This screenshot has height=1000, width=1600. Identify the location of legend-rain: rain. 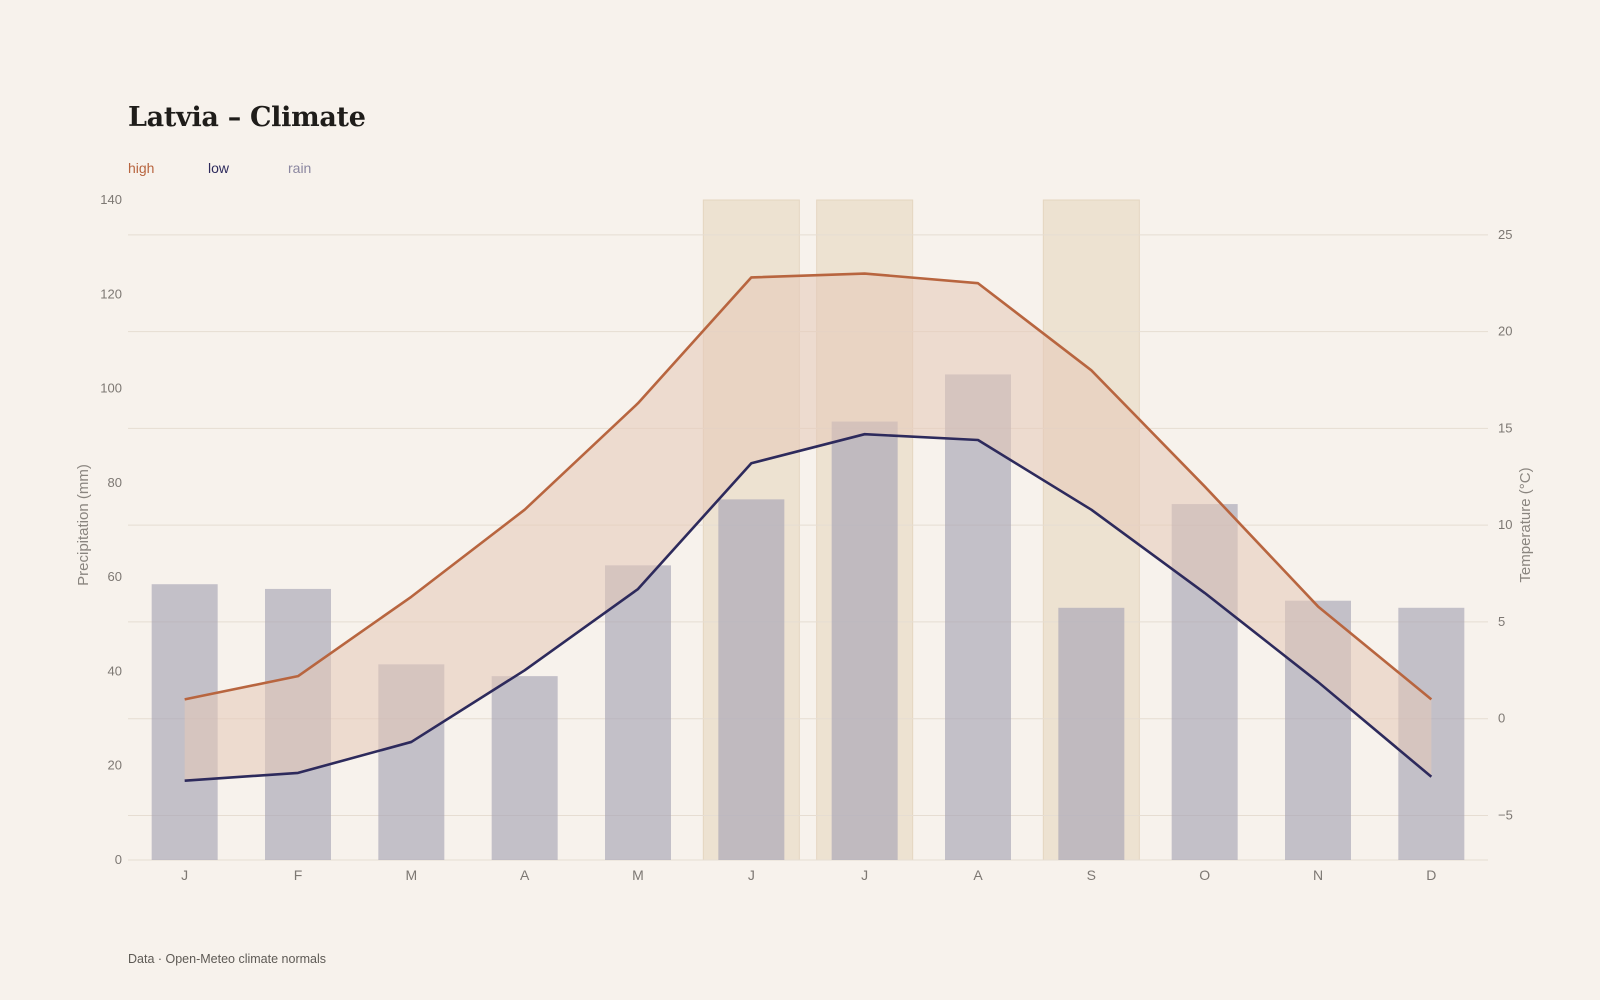
(300, 168).